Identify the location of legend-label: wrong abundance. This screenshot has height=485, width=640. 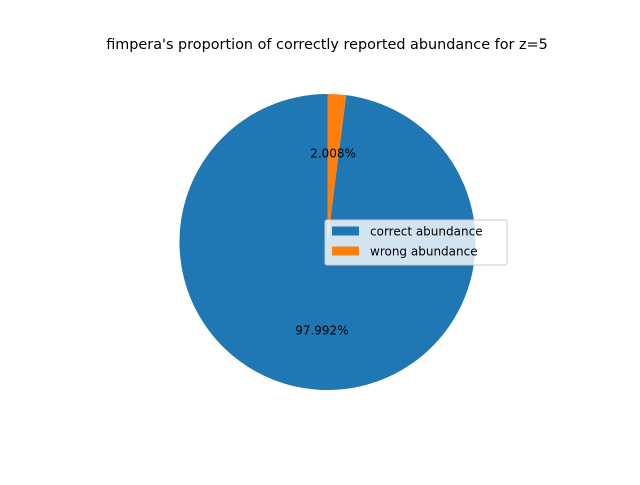
(424, 252).